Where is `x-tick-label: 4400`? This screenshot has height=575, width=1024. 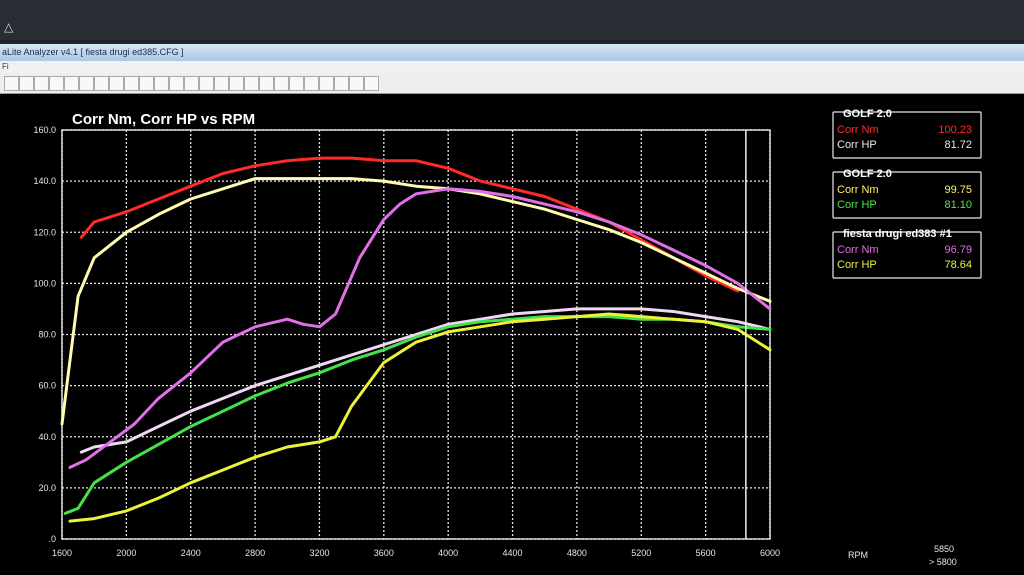
x-tick-label: 4400 is located at coordinates (513, 553).